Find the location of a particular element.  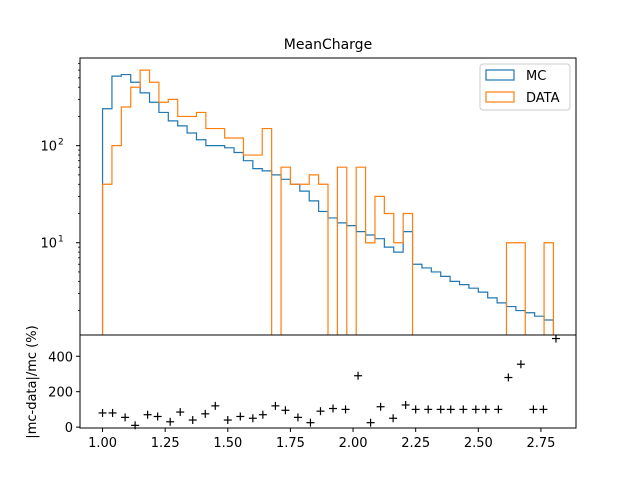

legend-swatch-mc is located at coordinates (500, 75).